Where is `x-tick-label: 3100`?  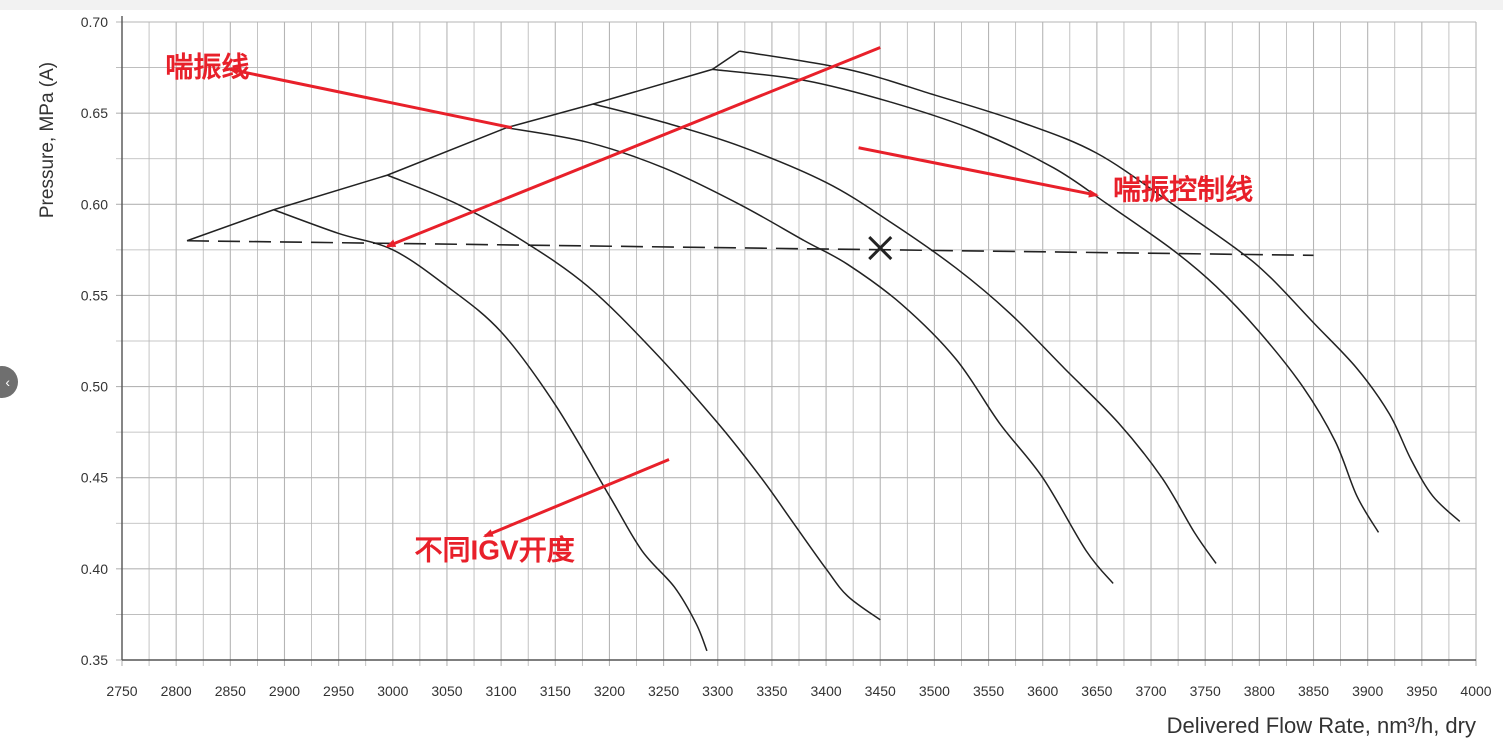 x-tick-label: 3100 is located at coordinates (501, 691).